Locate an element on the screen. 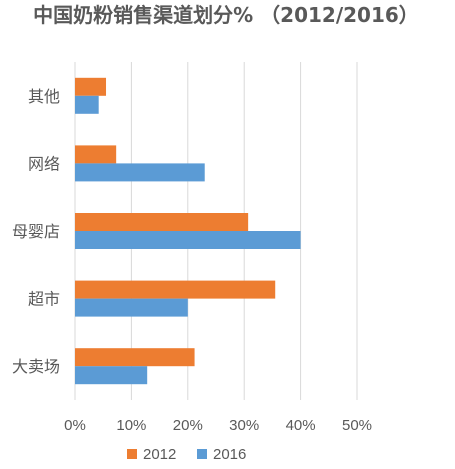 The height and width of the screenshot is (469, 455). x-tick-label: 10% is located at coordinates (131, 425).